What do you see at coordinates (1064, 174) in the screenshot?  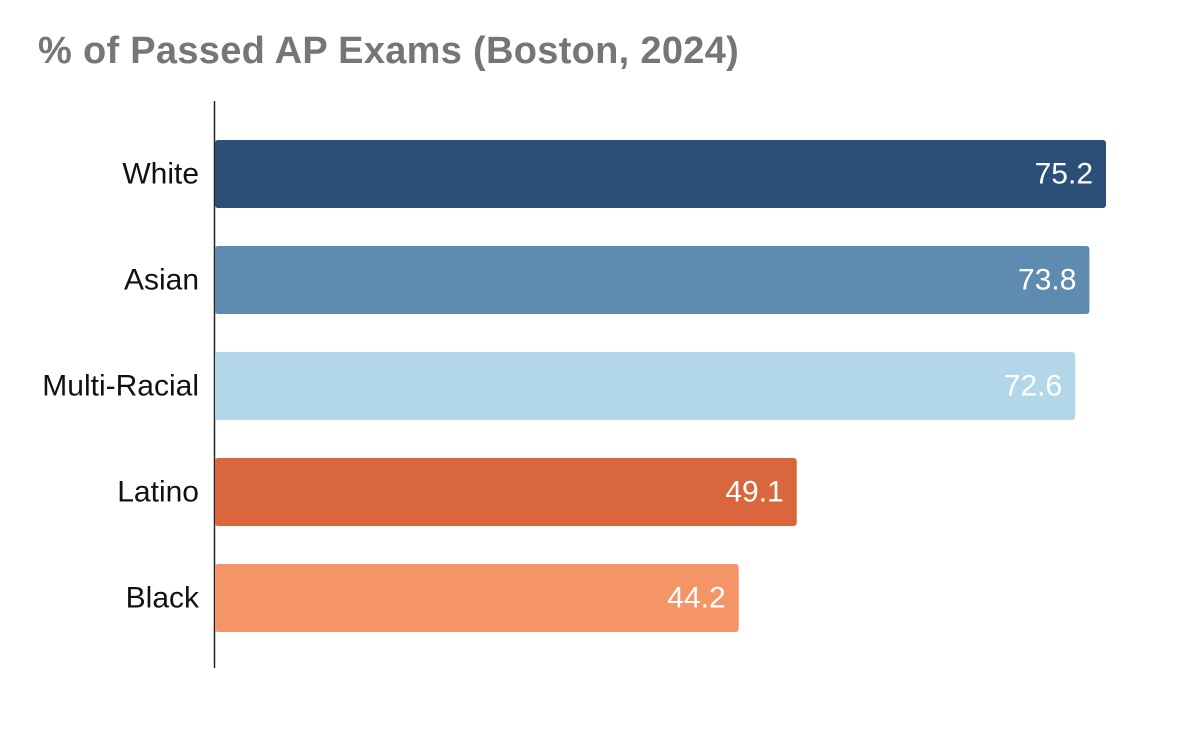 I see `value-label-white: 75.2` at bounding box center [1064, 174].